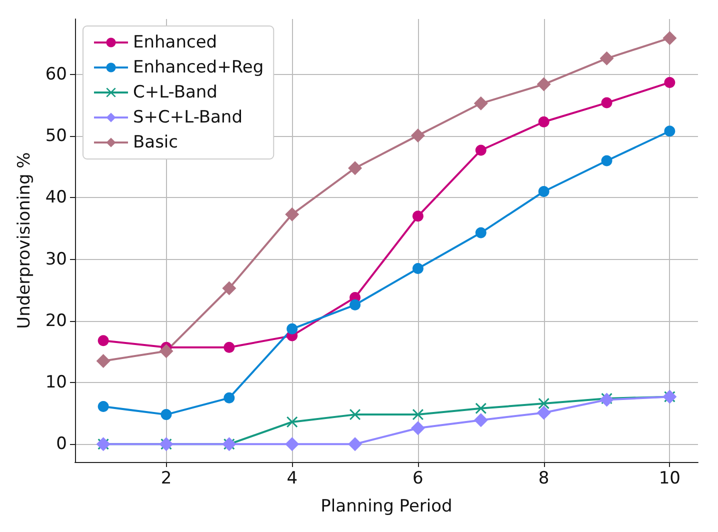 This screenshot has width=718, height=532. I want to click on x-tick-label: 2, so click(166, 478).